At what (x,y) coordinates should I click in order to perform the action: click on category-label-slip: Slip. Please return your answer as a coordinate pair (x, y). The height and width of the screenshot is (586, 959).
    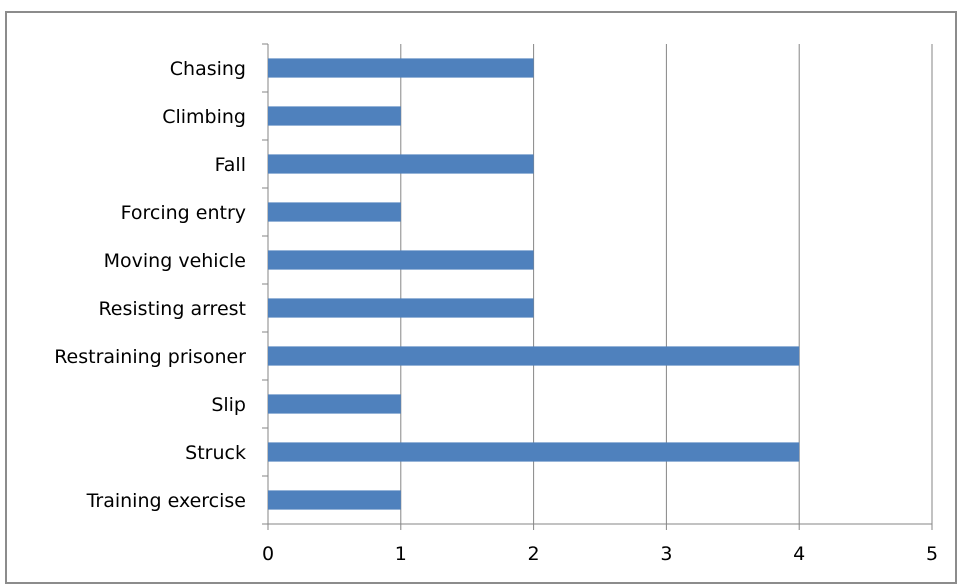
    Looking at the image, I should click on (228, 405).